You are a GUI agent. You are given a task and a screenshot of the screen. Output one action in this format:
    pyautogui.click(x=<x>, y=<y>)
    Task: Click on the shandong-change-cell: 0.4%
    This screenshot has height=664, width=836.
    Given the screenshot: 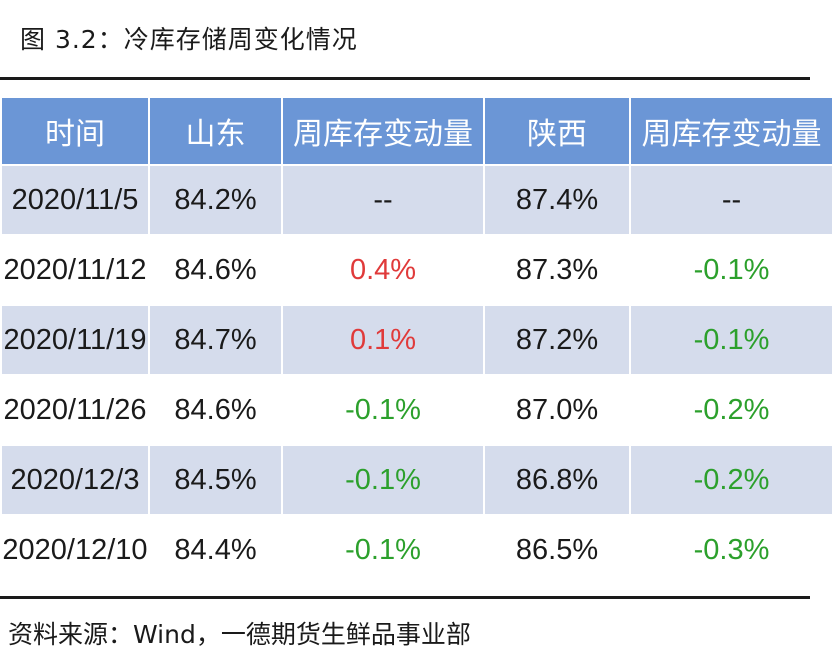 What is the action you would take?
    pyautogui.click(x=383, y=270)
    